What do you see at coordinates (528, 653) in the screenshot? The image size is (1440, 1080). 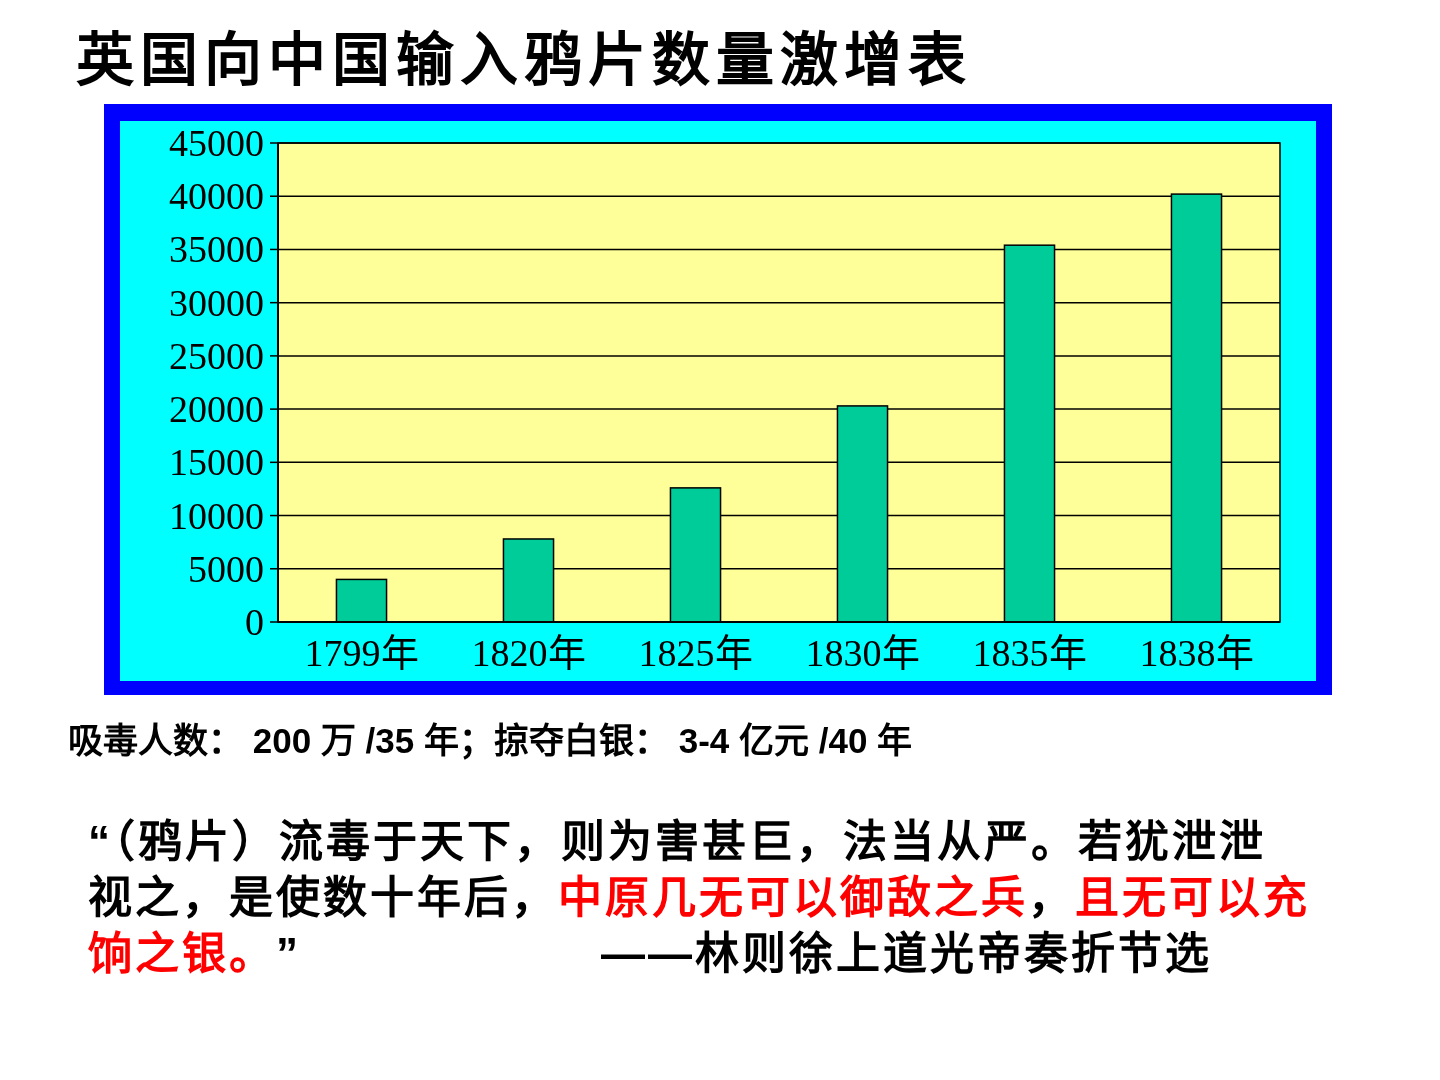 I see `x-tick-label: 1820年` at bounding box center [528, 653].